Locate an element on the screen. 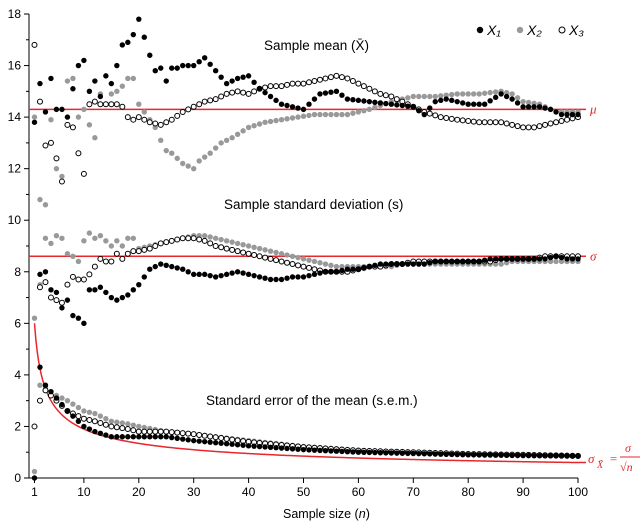 The image size is (643, 522). sem-formula-den: √n is located at coordinates (626, 467).